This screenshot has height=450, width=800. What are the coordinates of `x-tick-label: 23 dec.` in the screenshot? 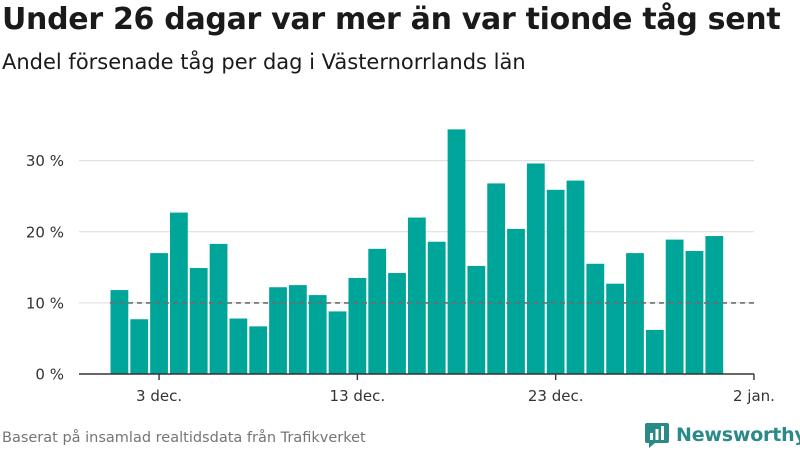 It's located at (556, 396).